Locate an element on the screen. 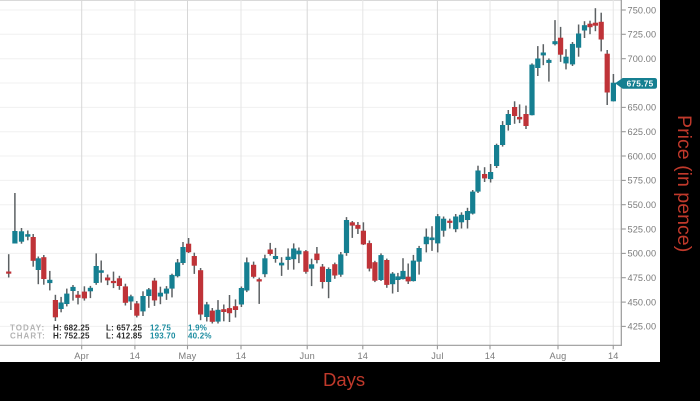  svg-text: 675.75 is located at coordinates (640, 83).